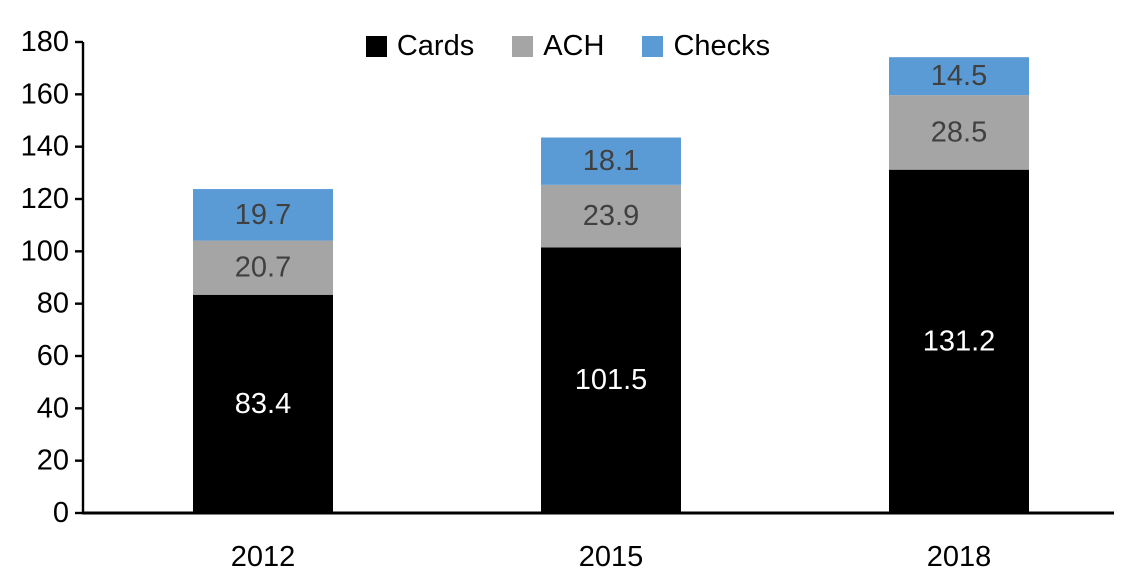 This screenshot has width=1136, height=588. I want to click on bar-segment-checks-2015, so click(611, 161).